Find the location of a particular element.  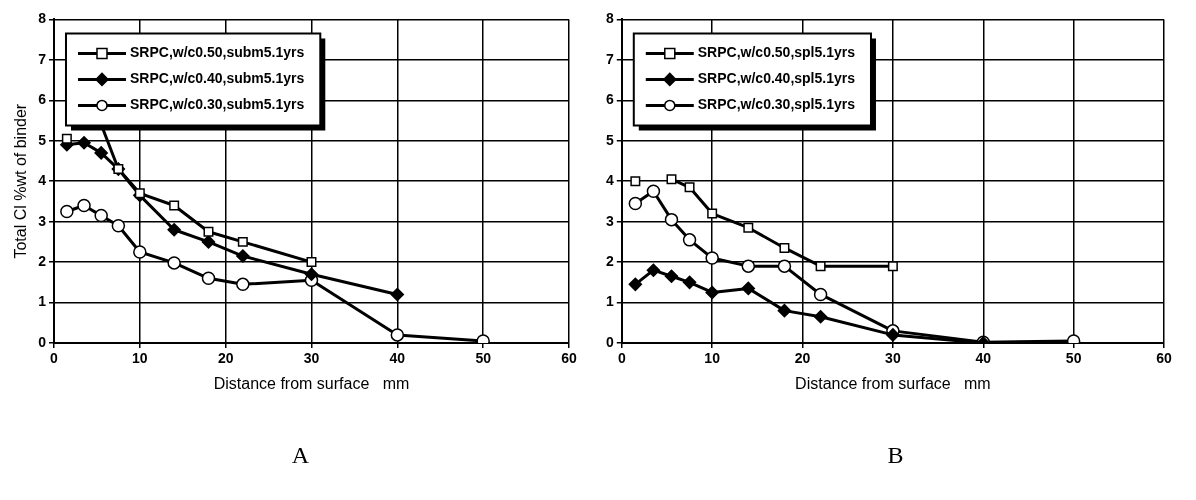

legend-label: SRPC,w/c0.30,spl5.1yrs is located at coordinates (776, 104).